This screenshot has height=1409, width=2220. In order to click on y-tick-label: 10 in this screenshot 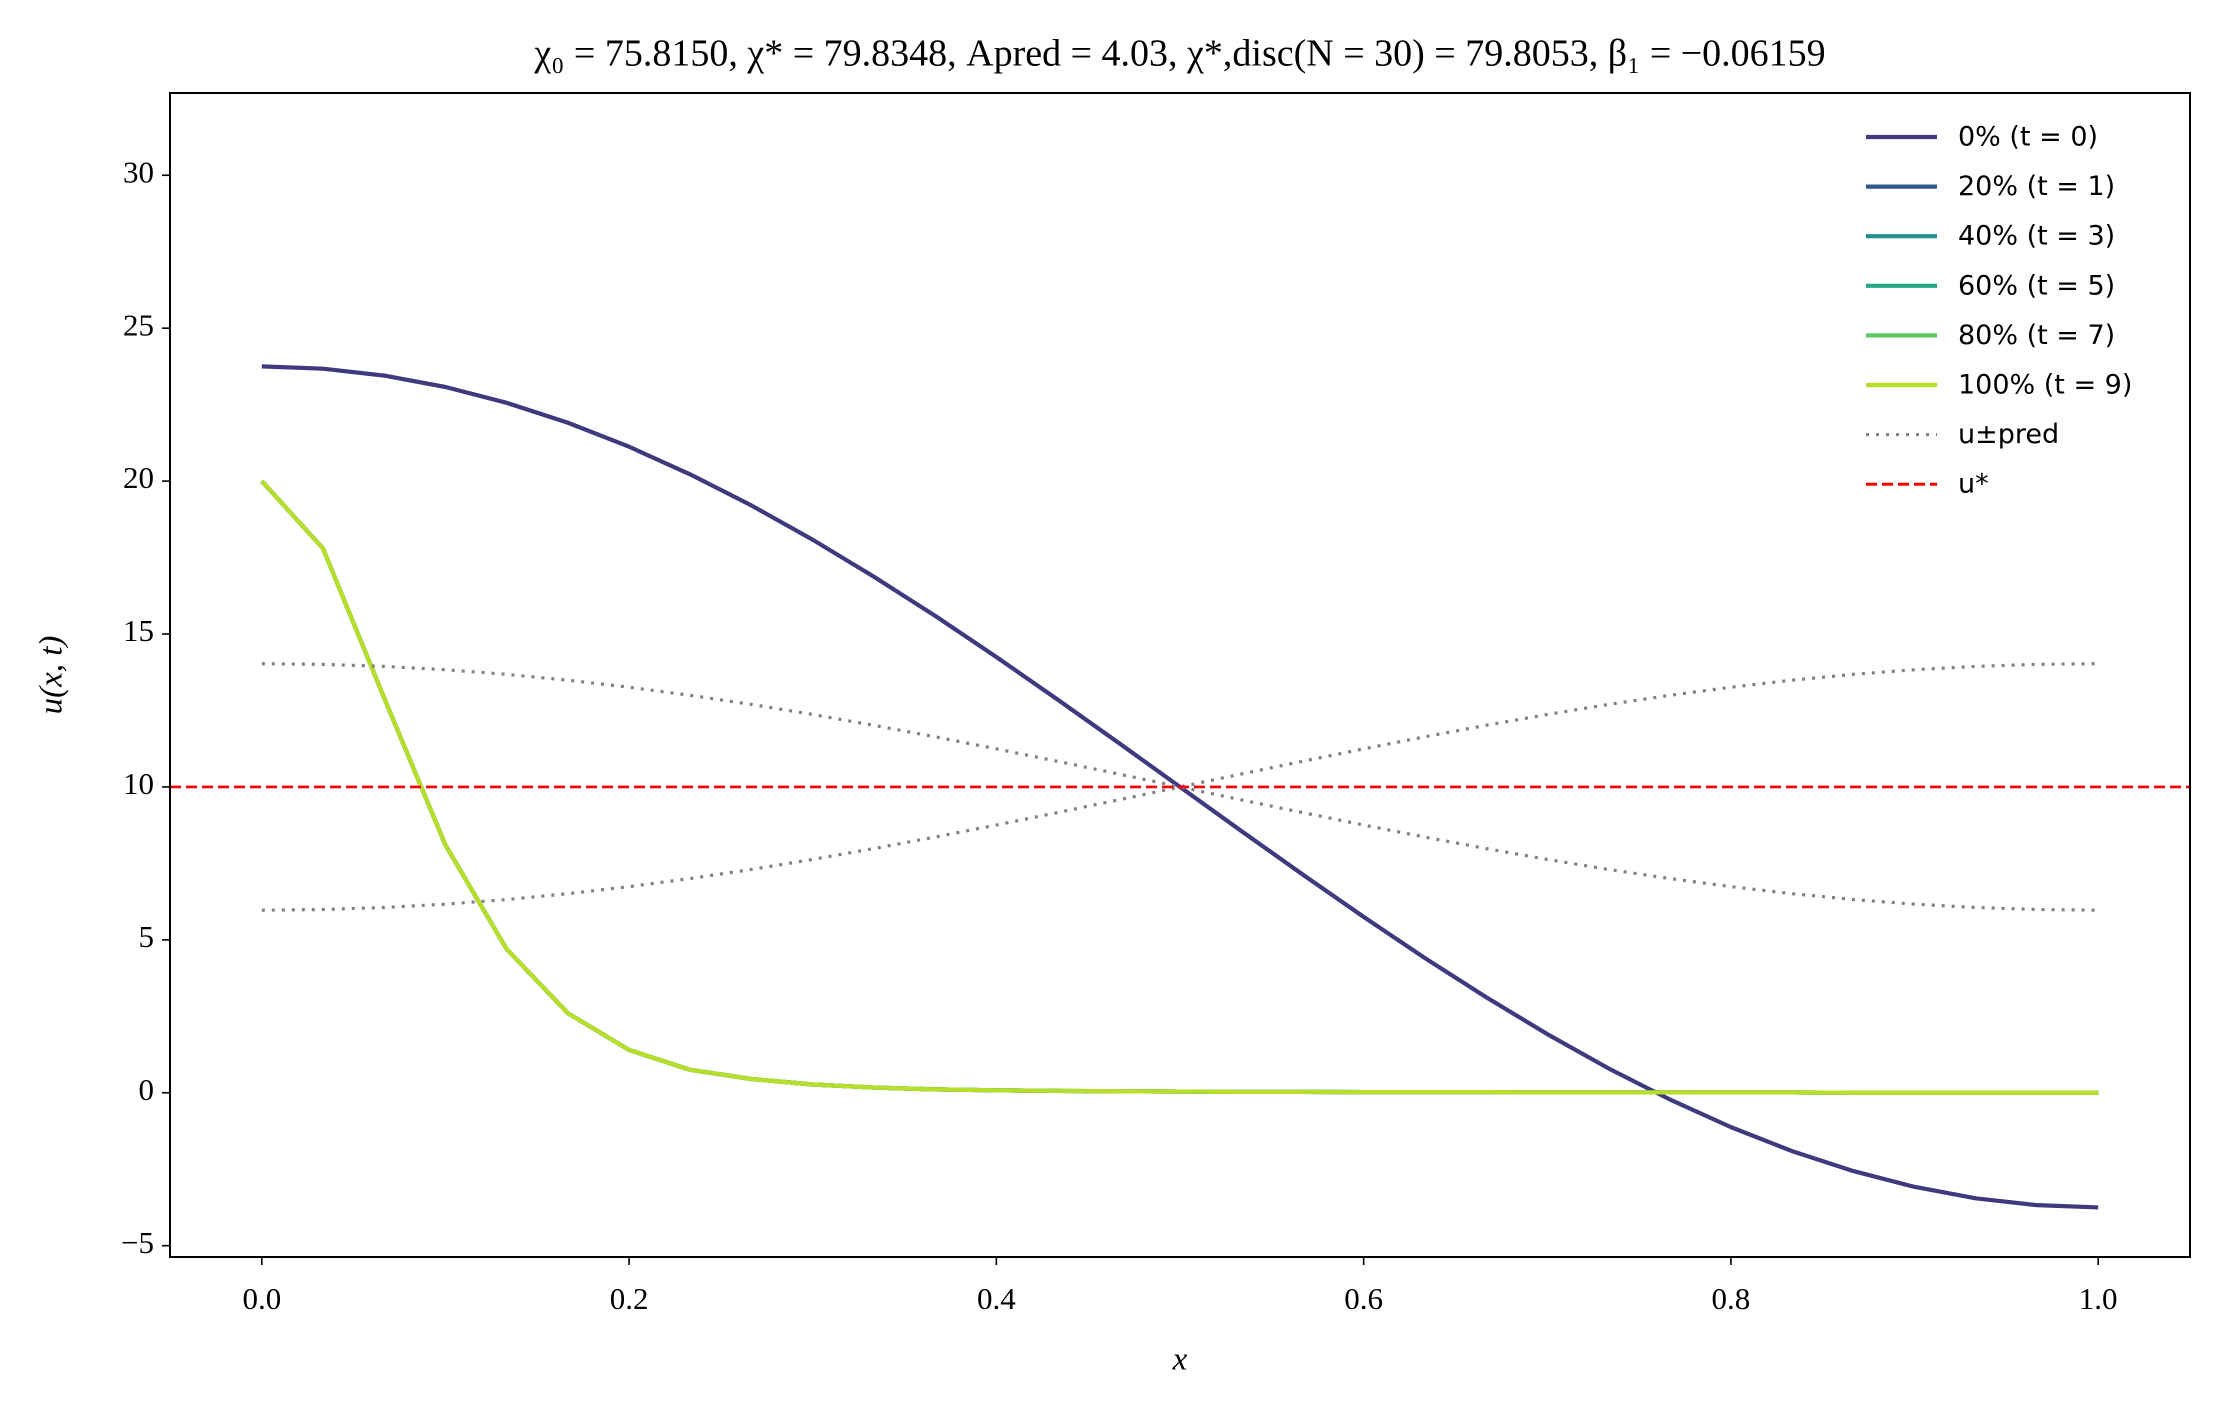, I will do `click(138, 783)`.